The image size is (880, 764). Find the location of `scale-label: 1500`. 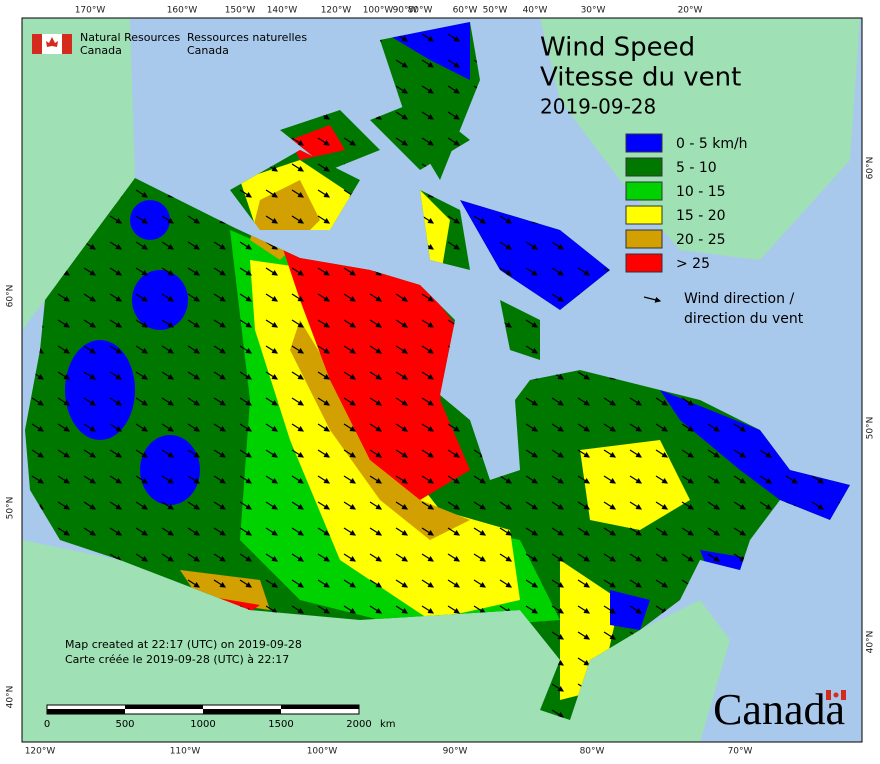

scale-label: 1500 is located at coordinates (280, 724).